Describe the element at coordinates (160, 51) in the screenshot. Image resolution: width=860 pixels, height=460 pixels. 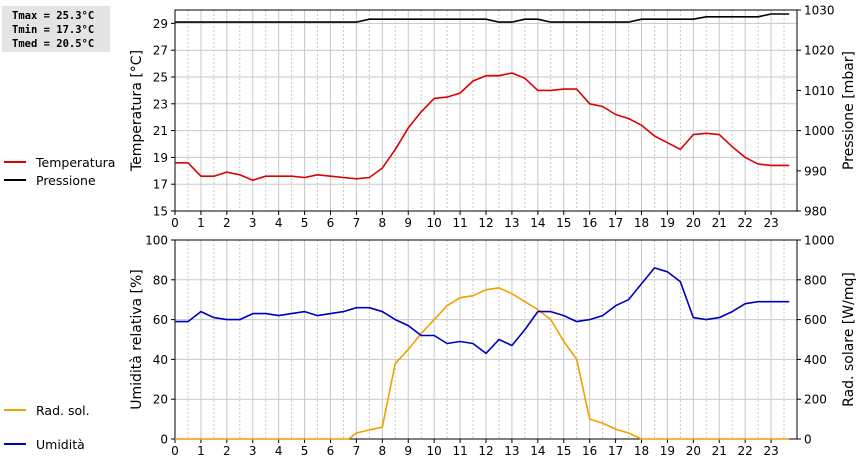
I see `y-tick-label: 27` at that location.